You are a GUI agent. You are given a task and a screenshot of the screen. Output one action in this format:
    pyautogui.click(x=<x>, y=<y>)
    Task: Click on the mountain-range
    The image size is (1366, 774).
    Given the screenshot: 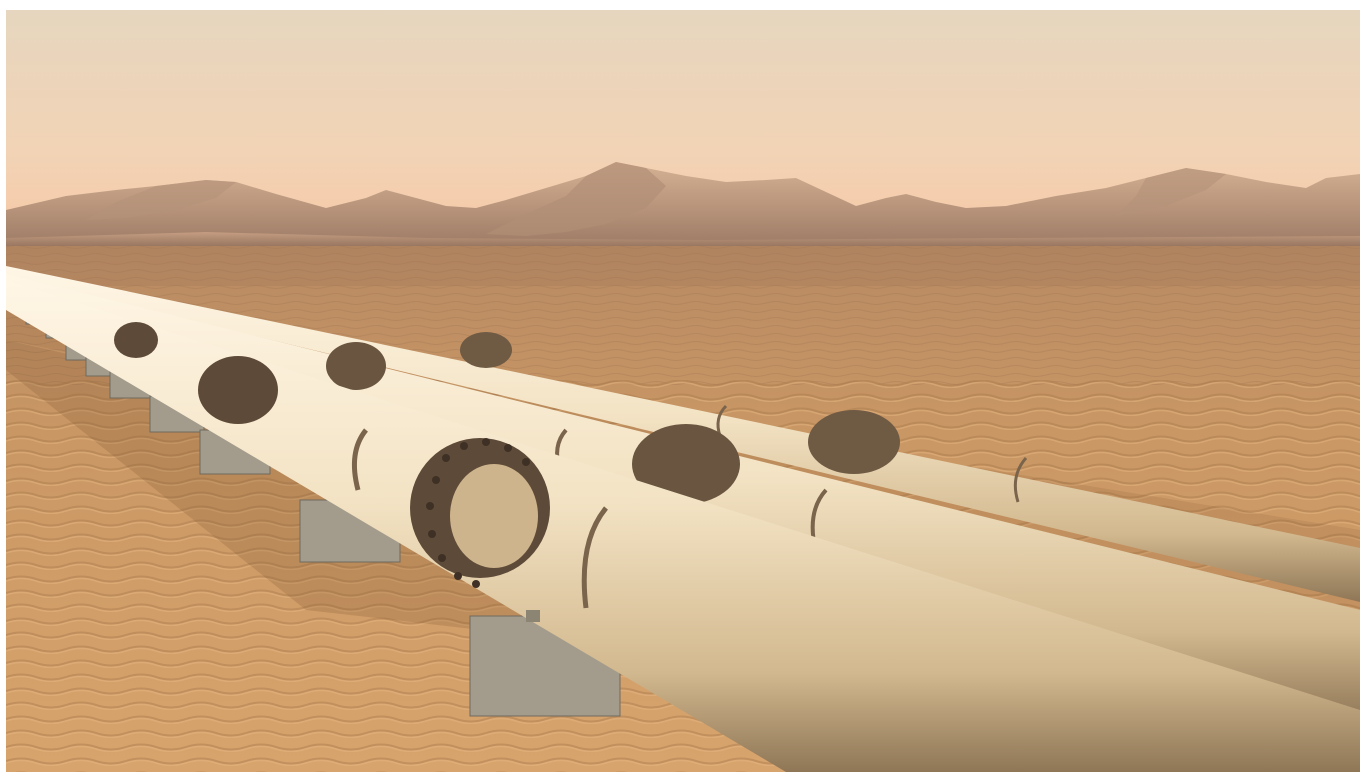 What is the action you would take?
    pyautogui.click(x=683, y=206)
    